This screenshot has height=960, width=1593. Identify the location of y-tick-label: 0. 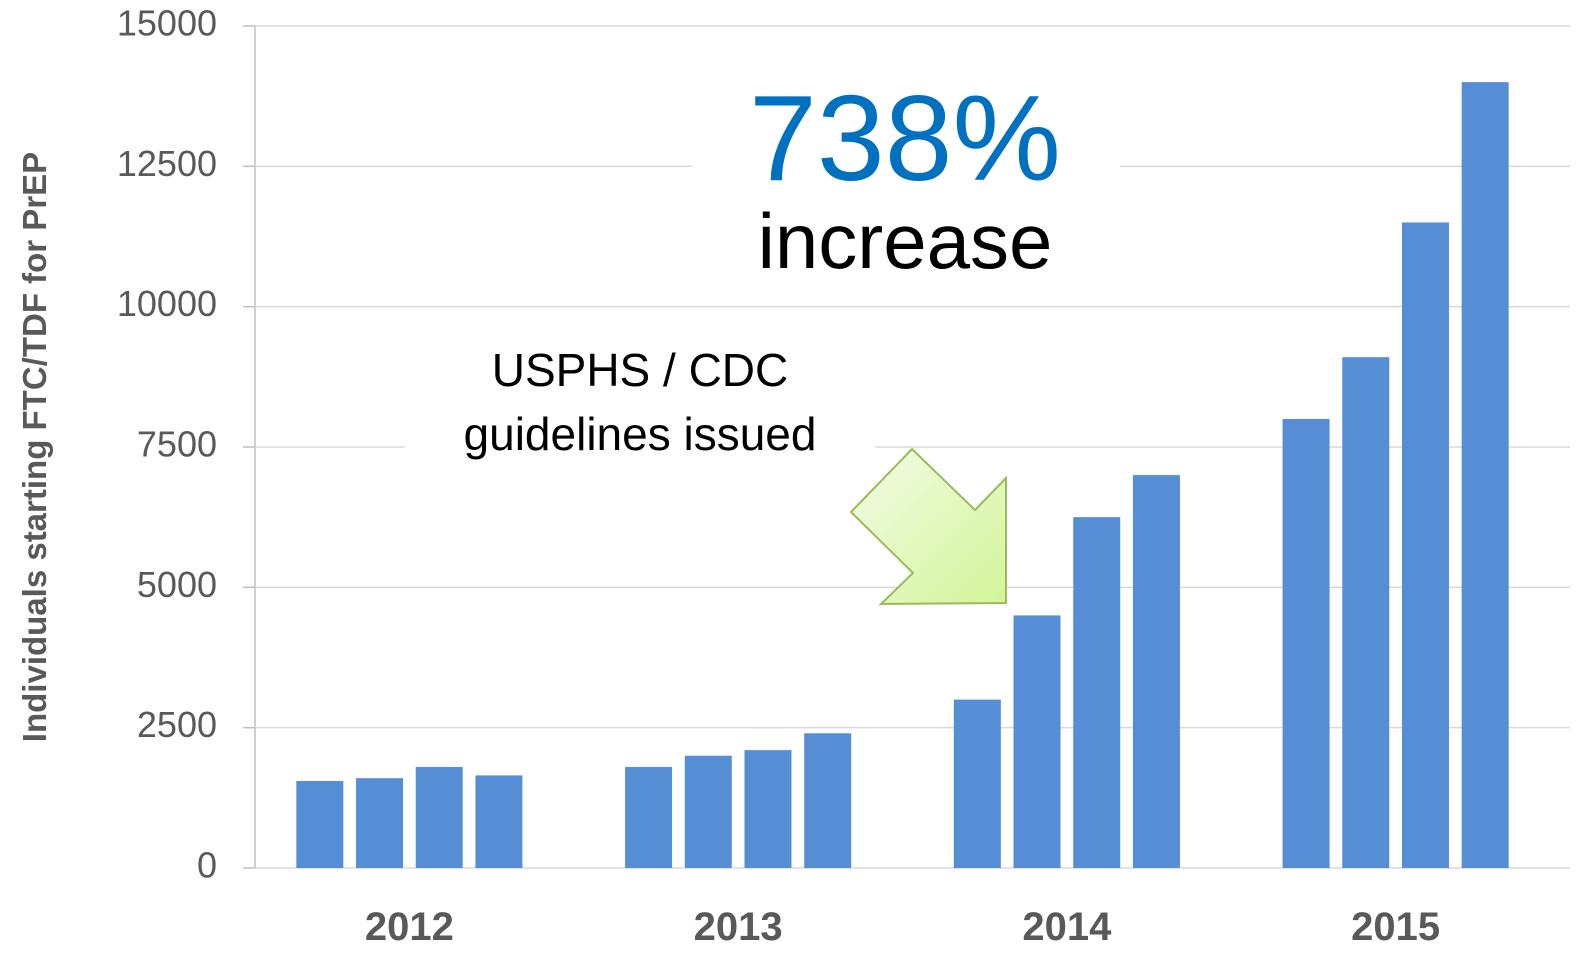
(207, 865).